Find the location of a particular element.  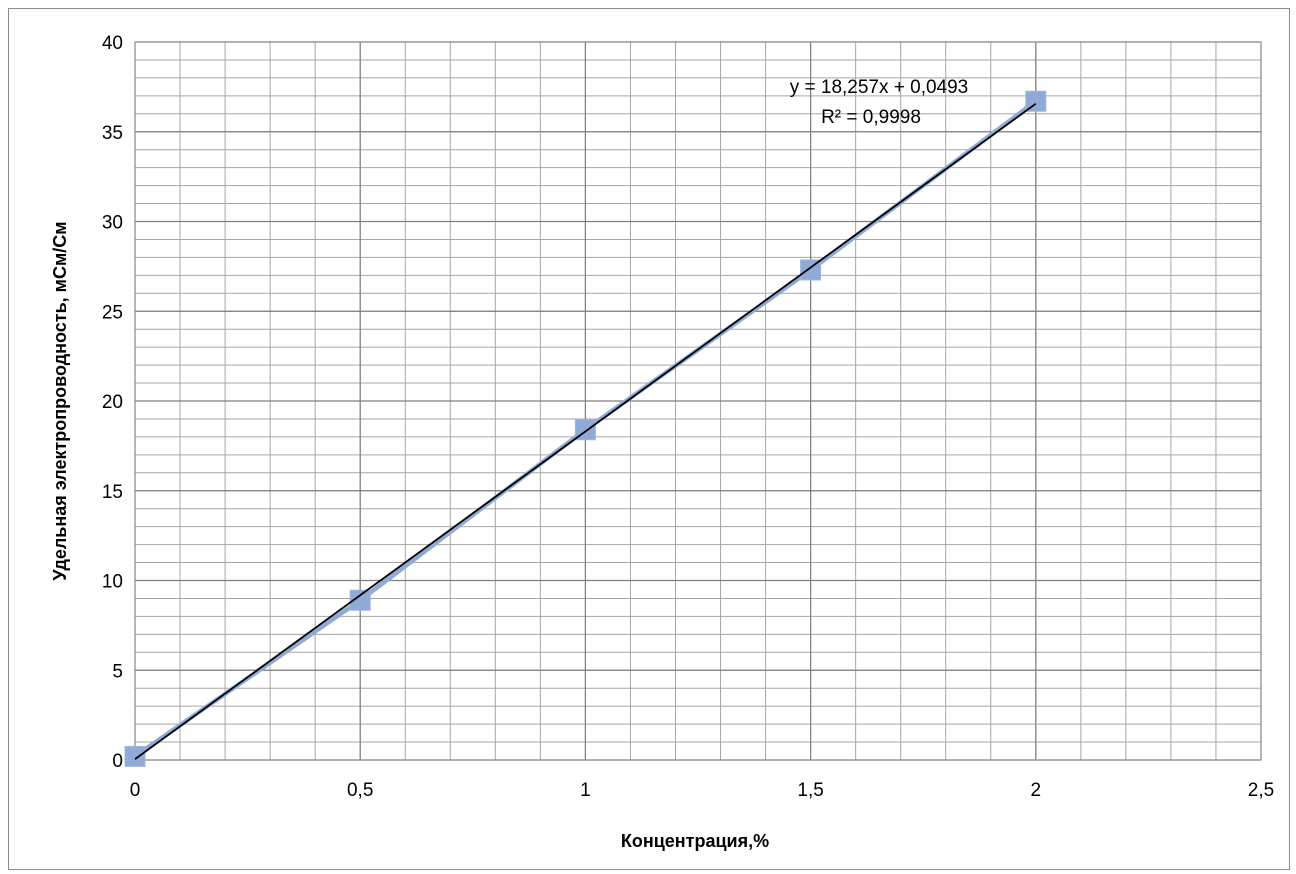

y-tick-label: 40 is located at coordinates (112, 43).